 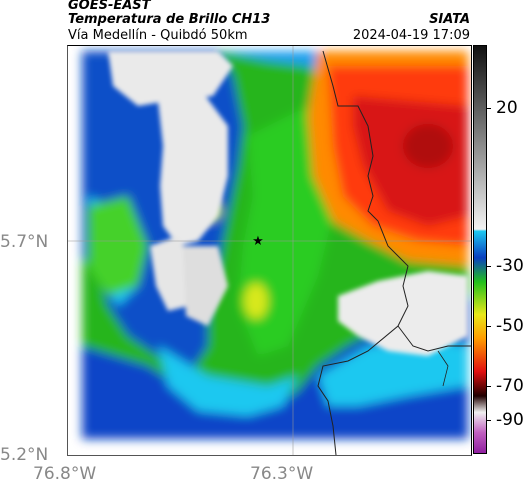 What do you see at coordinates (109, 6) in the screenshot?
I see `satellite-title: GOES-EAST` at bounding box center [109, 6].